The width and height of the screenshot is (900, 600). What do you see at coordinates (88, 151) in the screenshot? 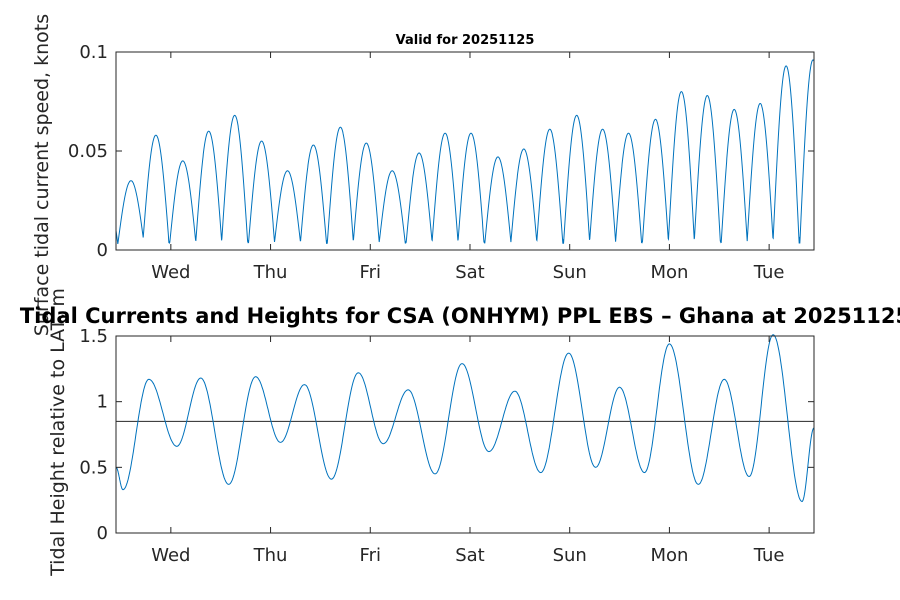
I see `y-tick-label: 0.05` at bounding box center [88, 151].